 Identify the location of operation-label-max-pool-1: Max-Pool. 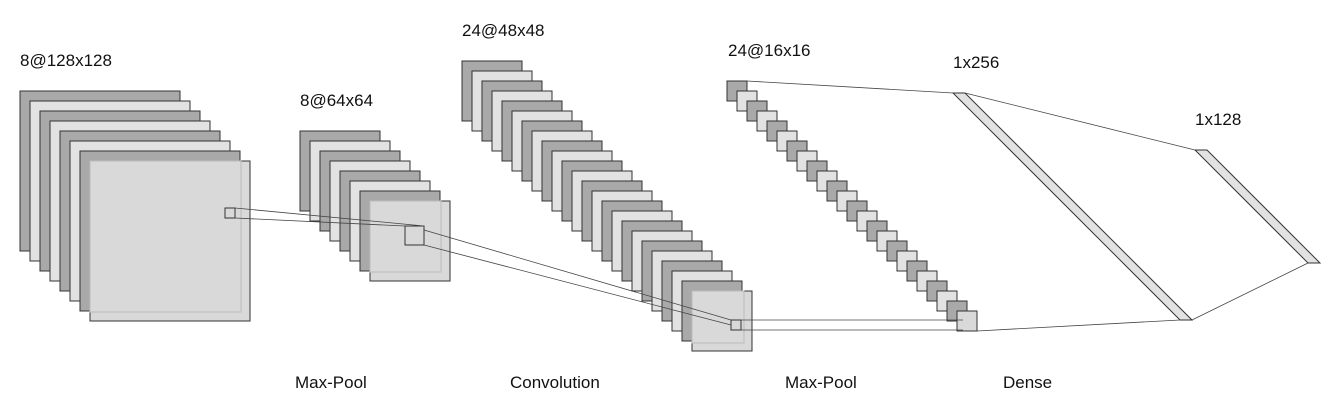
(331, 382).